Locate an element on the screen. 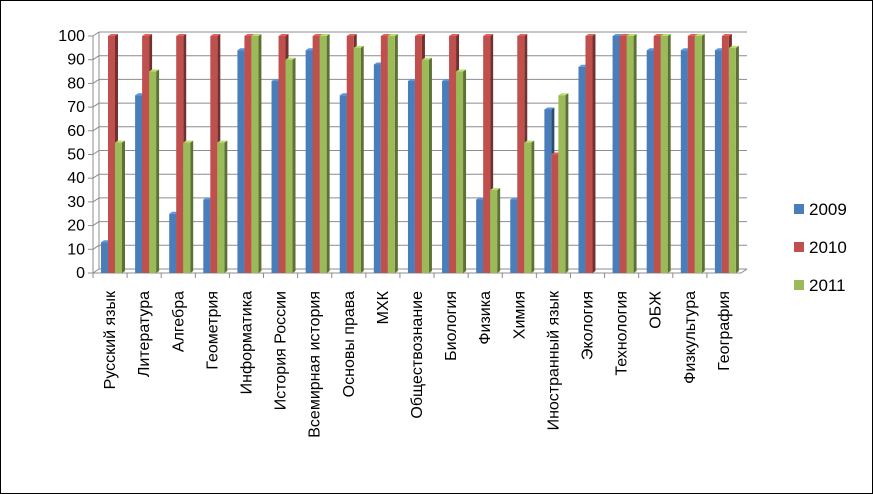  x-category-label: Информатика is located at coordinates (246, 342).